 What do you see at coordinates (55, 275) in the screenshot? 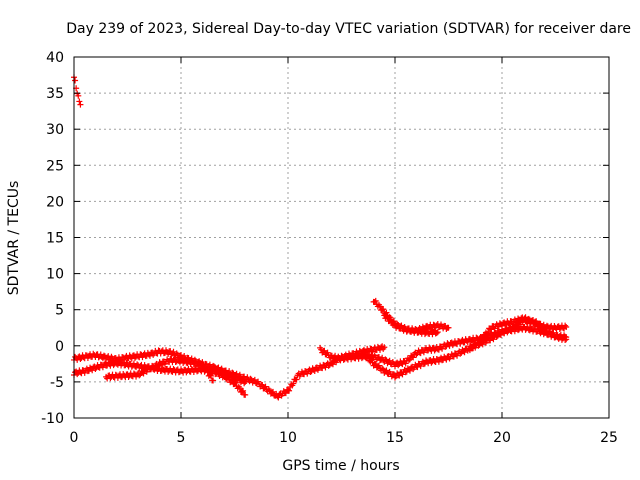
I see `y-tick-label: 10` at bounding box center [55, 275].